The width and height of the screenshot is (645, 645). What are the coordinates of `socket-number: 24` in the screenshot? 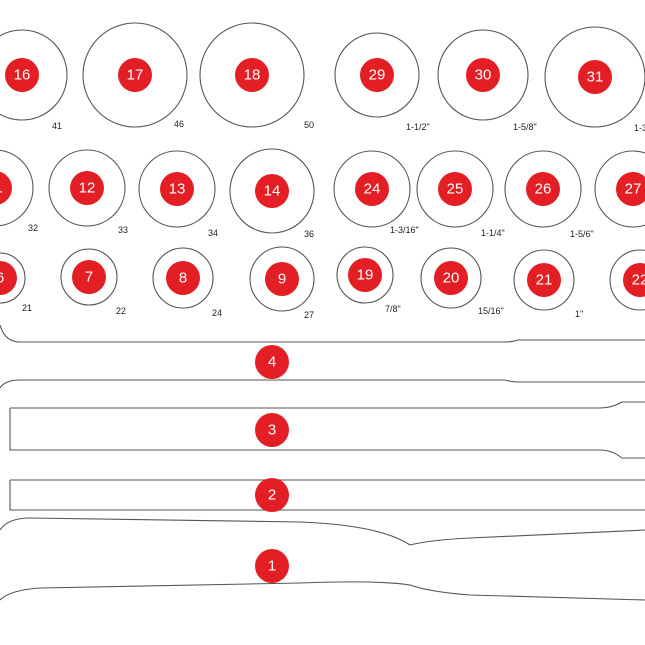 It's located at (372, 189).